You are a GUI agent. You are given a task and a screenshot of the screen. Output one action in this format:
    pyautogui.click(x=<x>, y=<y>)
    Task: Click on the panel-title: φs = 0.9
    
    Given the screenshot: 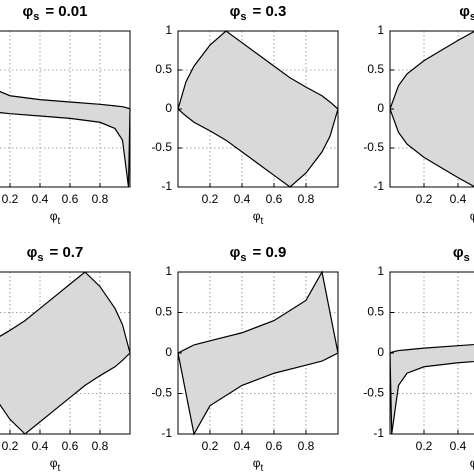 What is the action you would take?
    pyautogui.click(x=258, y=254)
    